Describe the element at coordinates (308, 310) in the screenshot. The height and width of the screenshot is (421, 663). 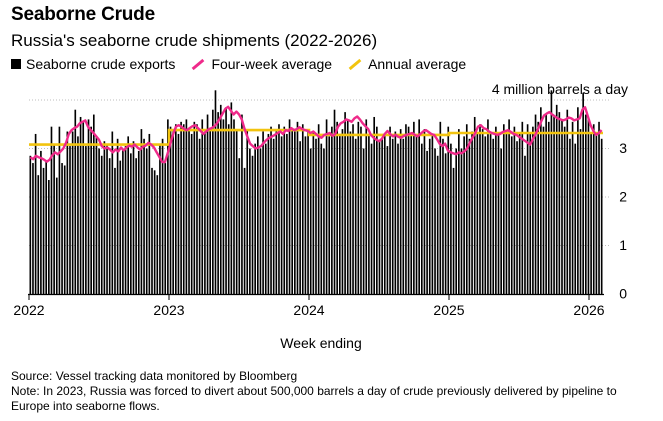
I see `x-tick-label: 2024` at that location.